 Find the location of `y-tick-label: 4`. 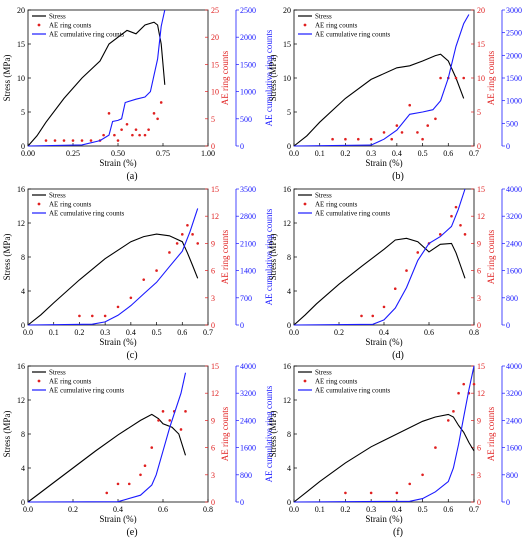

y-tick-label: 4 is located at coordinates (23, 468).